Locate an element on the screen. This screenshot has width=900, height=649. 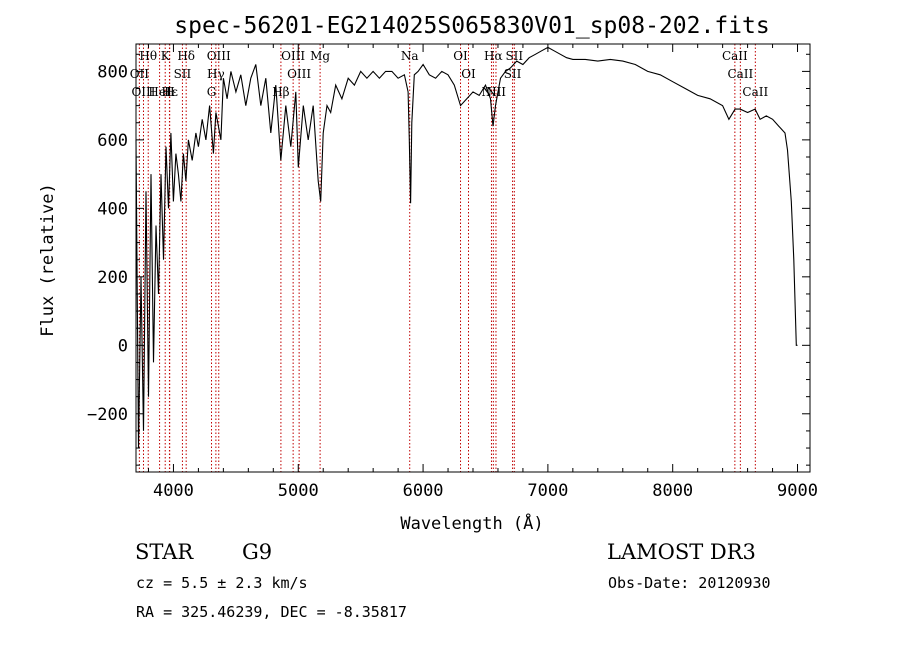
spectral-line-label: Hε is located at coordinates (169, 92).